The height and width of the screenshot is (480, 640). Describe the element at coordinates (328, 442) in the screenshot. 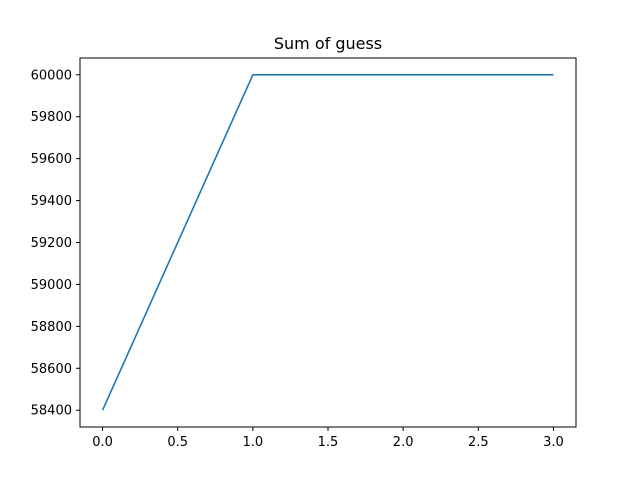

I see `x-tick-label: 1.5` at that location.